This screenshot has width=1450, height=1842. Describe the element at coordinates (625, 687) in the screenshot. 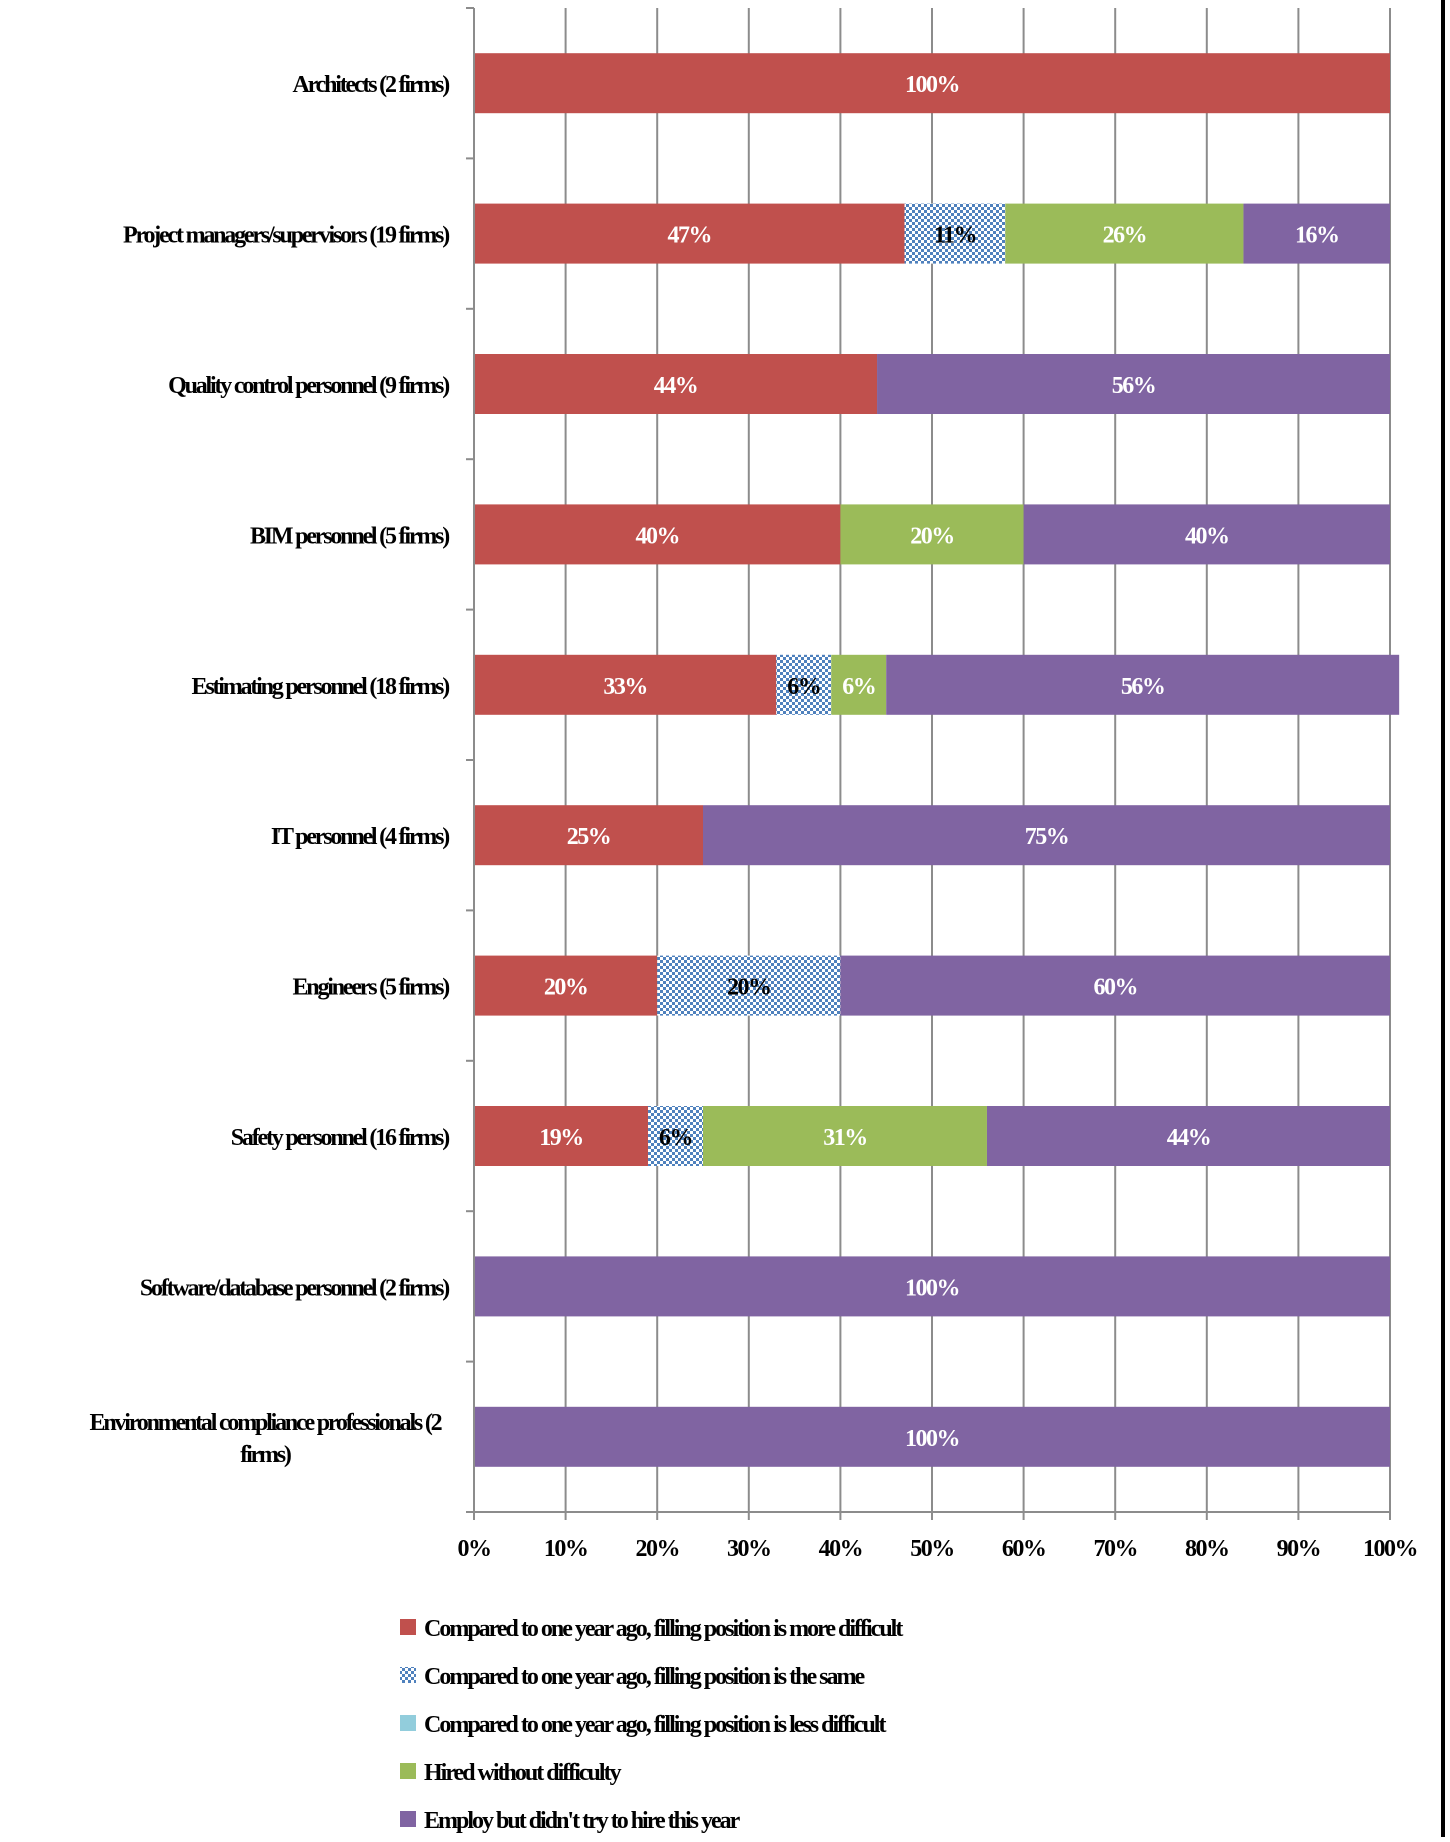

I see `bar-data-label: 33%` at that location.